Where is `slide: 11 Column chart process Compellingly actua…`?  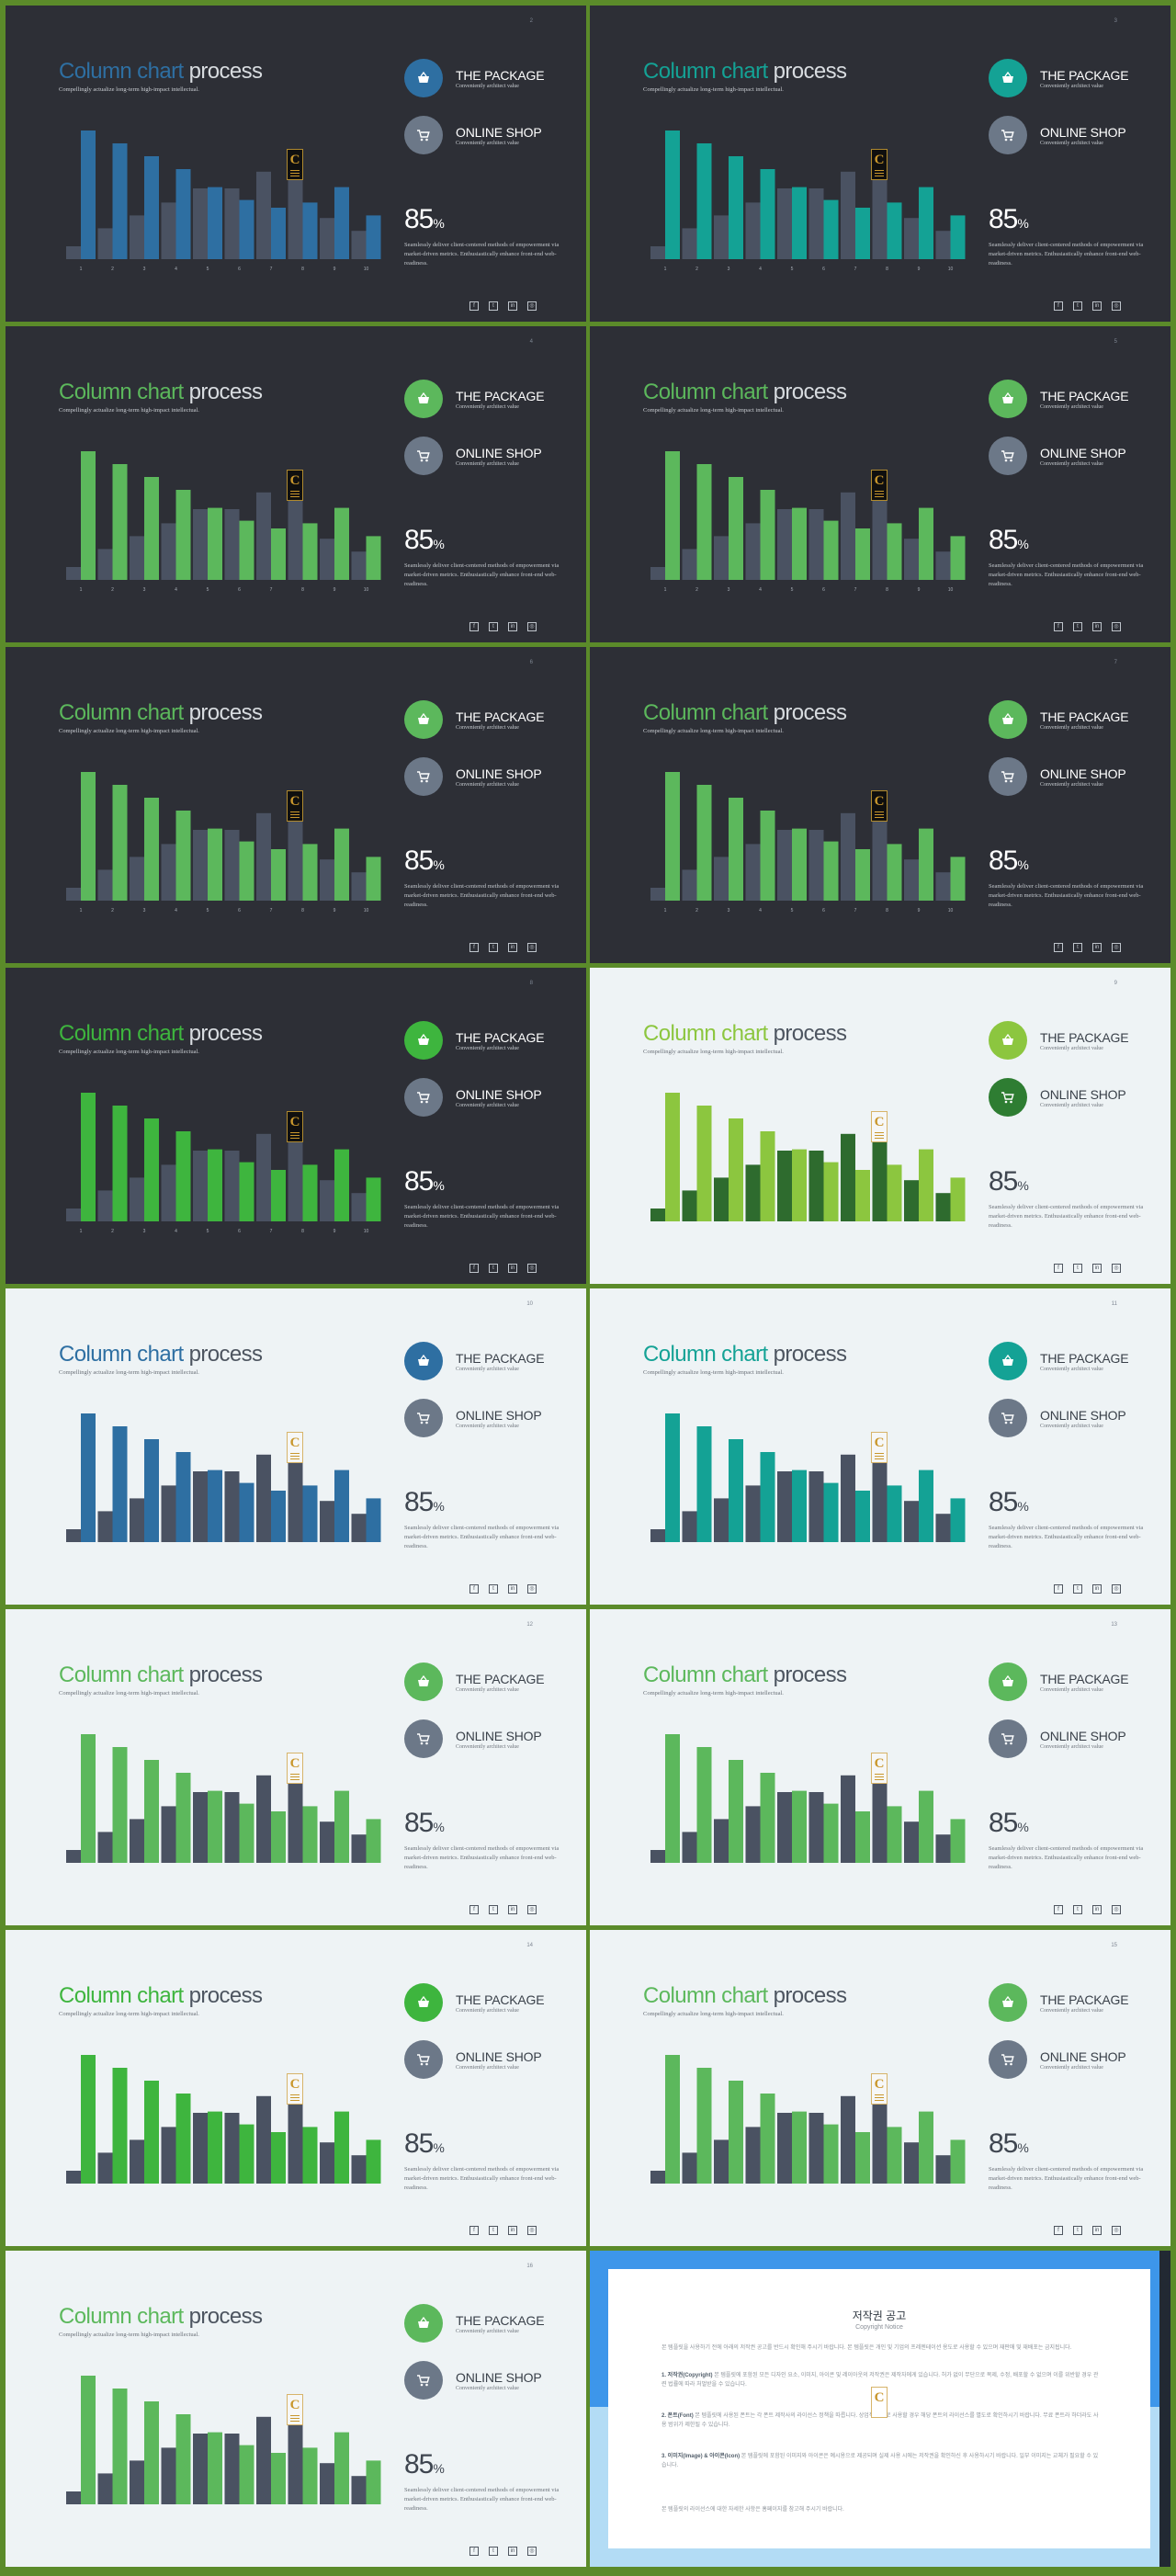 slide: 11 Column chart process Compellingly actua… is located at coordinates (880, 1446).